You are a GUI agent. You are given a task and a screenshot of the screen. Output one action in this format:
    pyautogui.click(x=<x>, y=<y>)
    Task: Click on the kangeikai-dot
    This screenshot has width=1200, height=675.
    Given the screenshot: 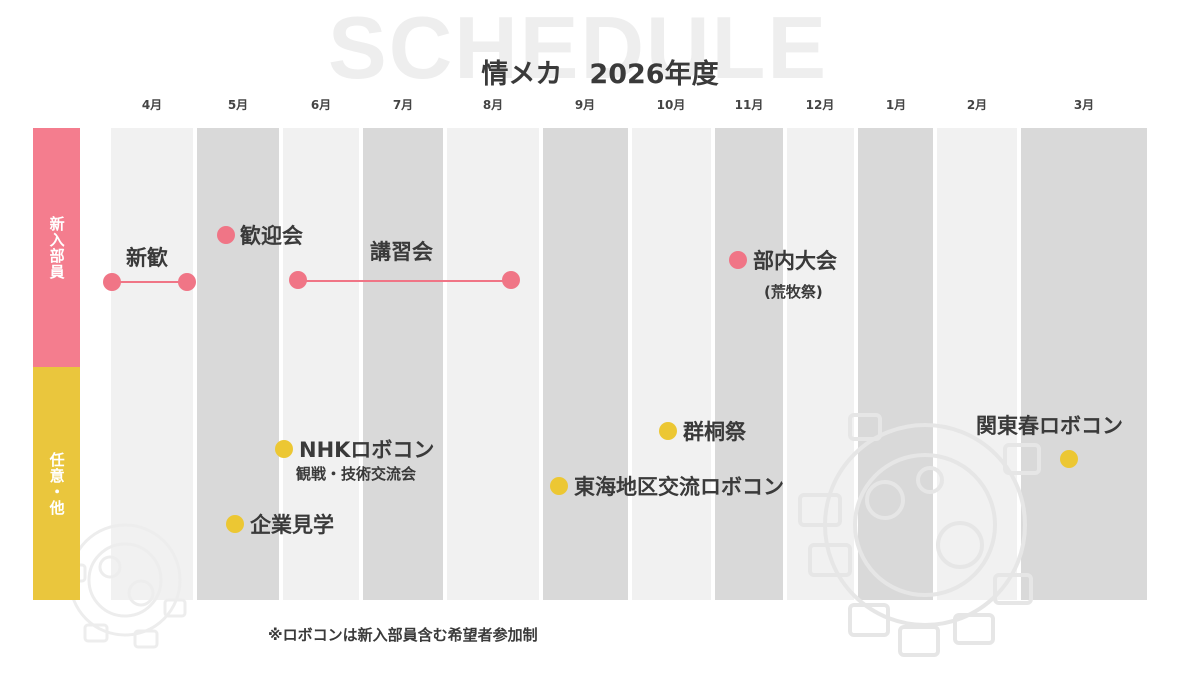 What is the action you would take?
    pyautogui.click(x=226, y=235)
    